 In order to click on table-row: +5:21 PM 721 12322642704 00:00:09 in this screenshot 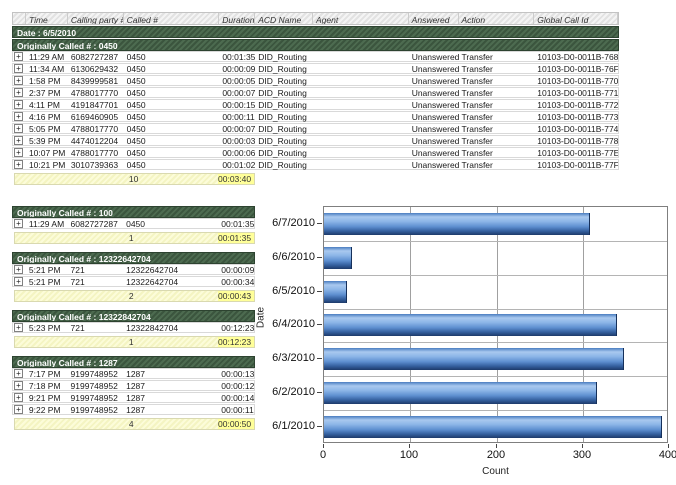, I will do `click(133, 269)`.